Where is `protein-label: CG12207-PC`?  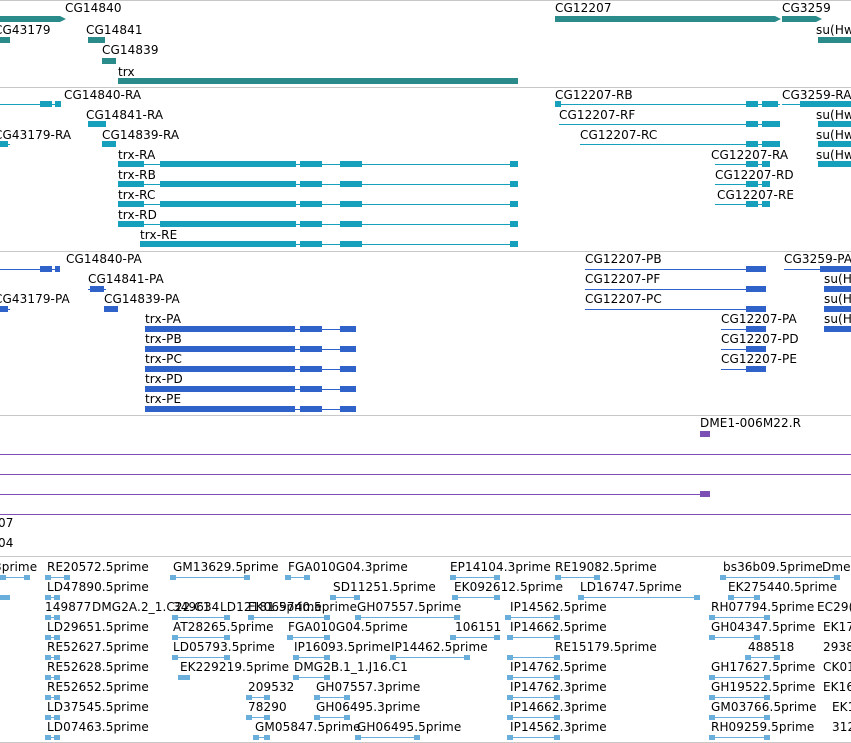 protein-label: CG12207-PC is located at coordinates (623, 299).